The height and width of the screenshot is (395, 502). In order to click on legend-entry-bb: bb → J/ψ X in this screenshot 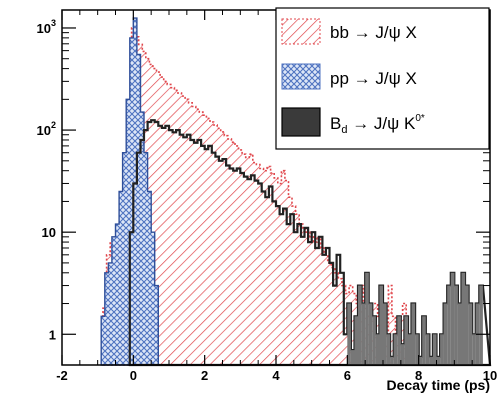, I will do `click(349, 31)`.